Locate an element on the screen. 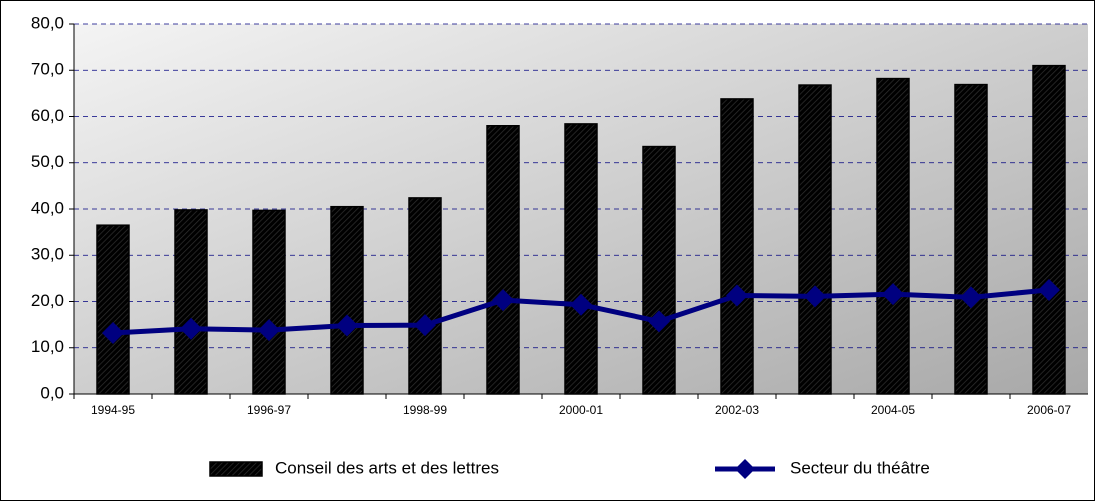 Image resolution: width=1095 pixels, height=501 pixels. x-tick-label: 2002-03 is located at coordinates (737, 410).